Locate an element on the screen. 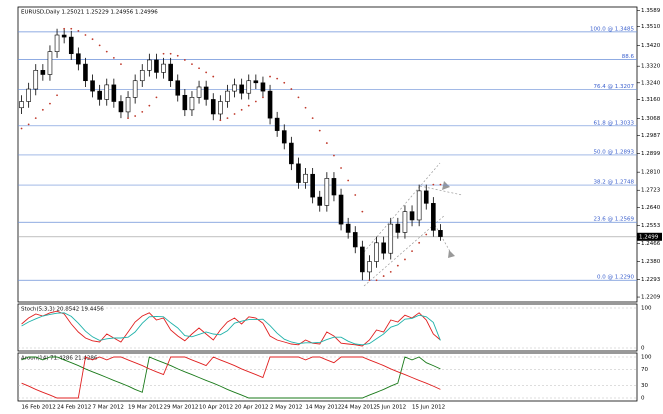  current-price-label: 1.2499 is located at coordinates (649, 237).